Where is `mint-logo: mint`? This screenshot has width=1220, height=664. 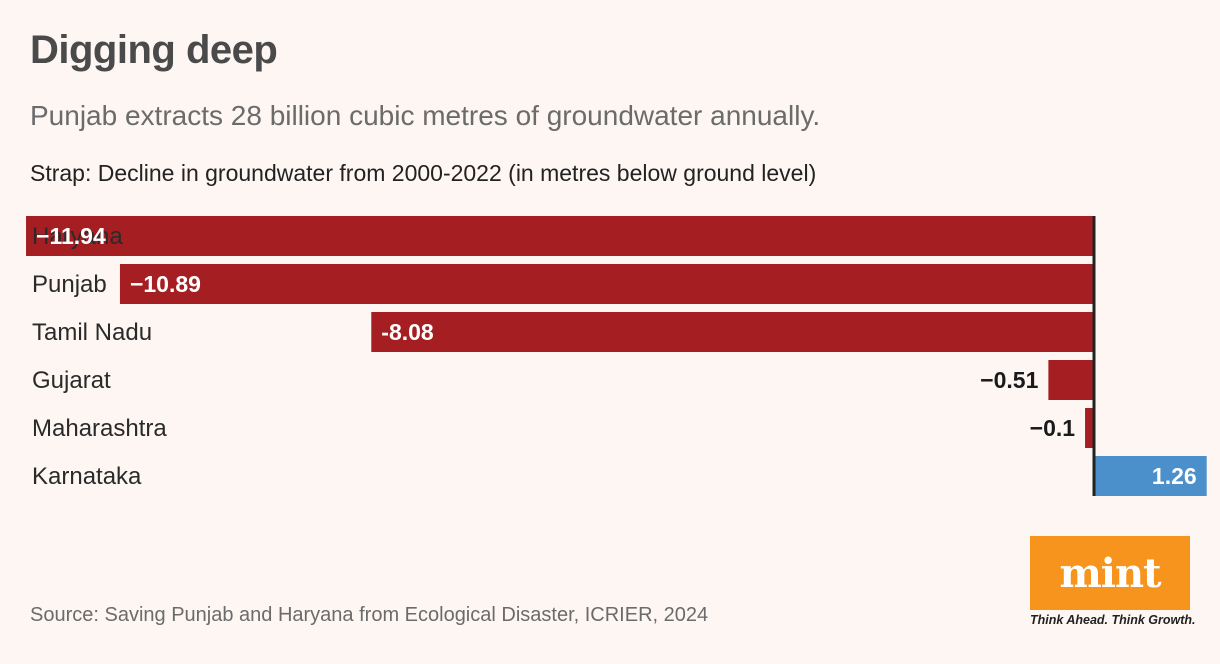
mint-logo: mint is located at coordinates (1110, 573).